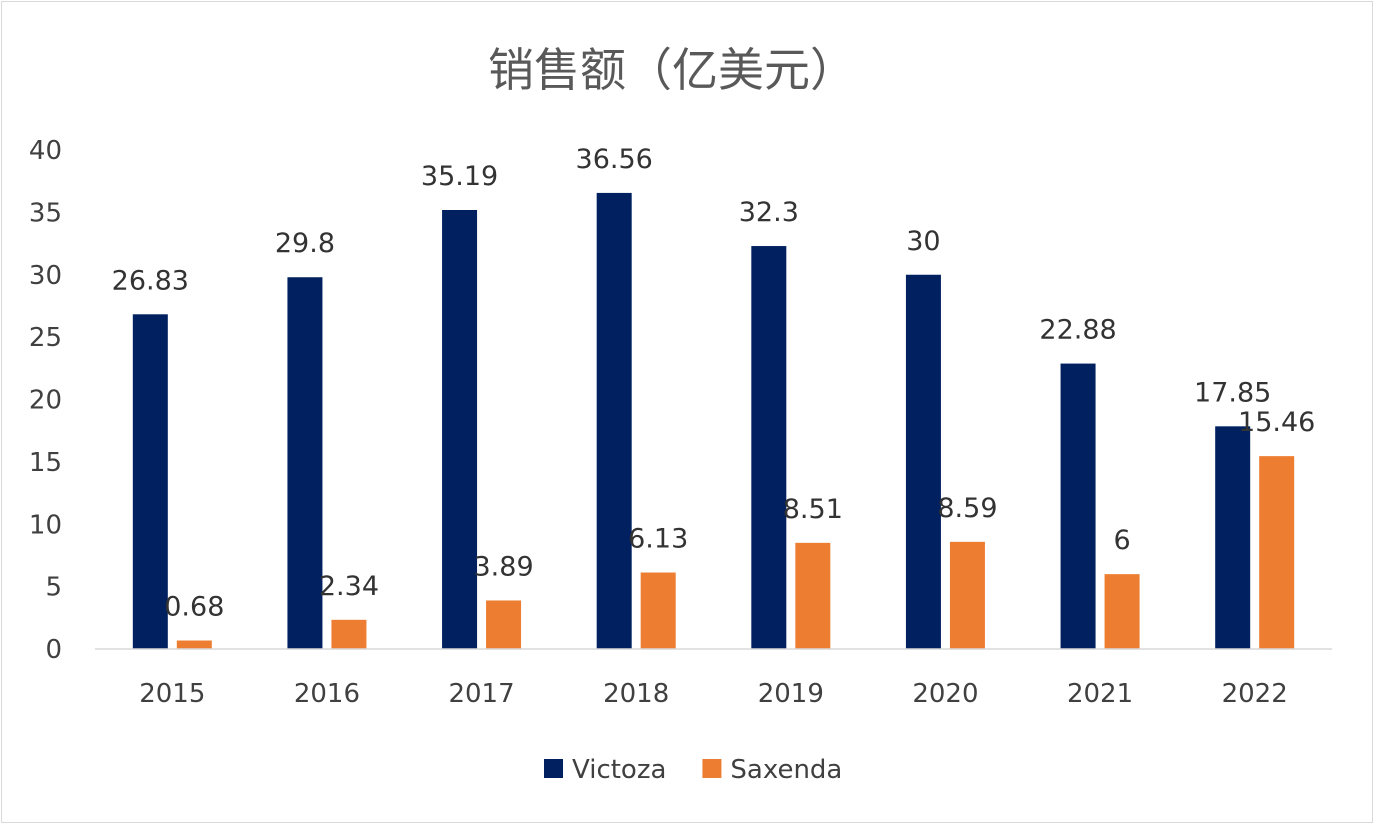 This screenshot has width=1376, height=826. I want to click on data-label-victoza-2016: 29.8, so click(305, 243).